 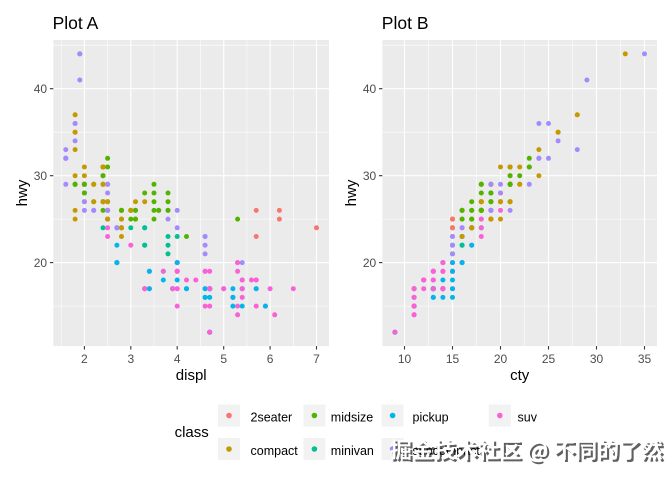 What do you see at coordinates (270, 359) in the screenshot?
I see `svg-text: 6` at bounding box center [270, 359].